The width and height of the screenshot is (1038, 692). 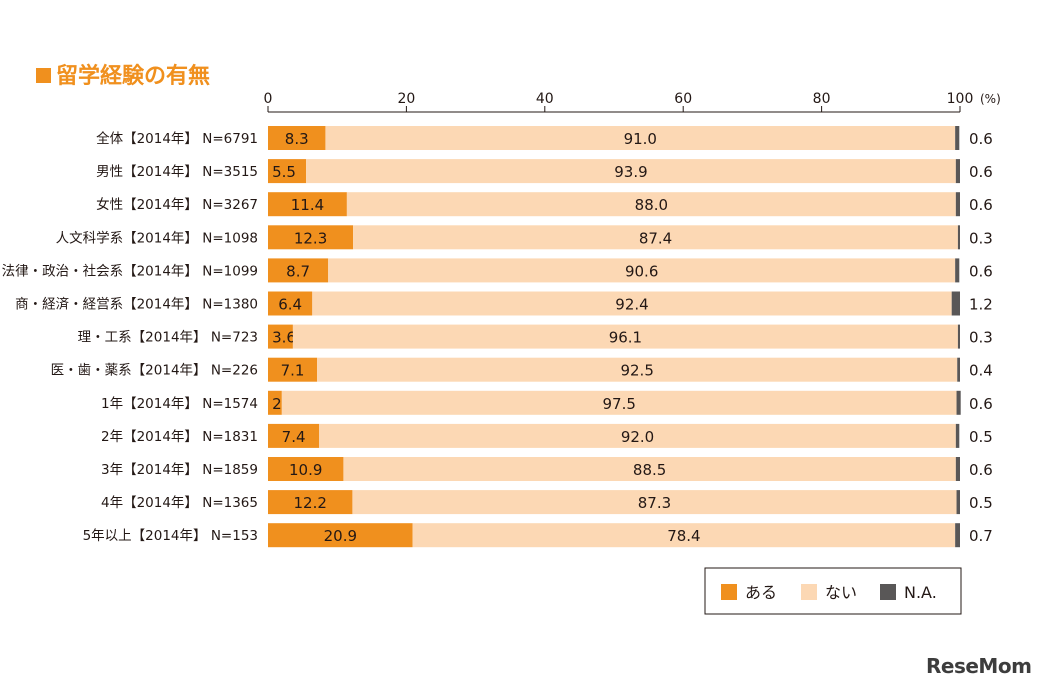 I want to click on data-label-aru: 7.1, so click(x=293, y=371).